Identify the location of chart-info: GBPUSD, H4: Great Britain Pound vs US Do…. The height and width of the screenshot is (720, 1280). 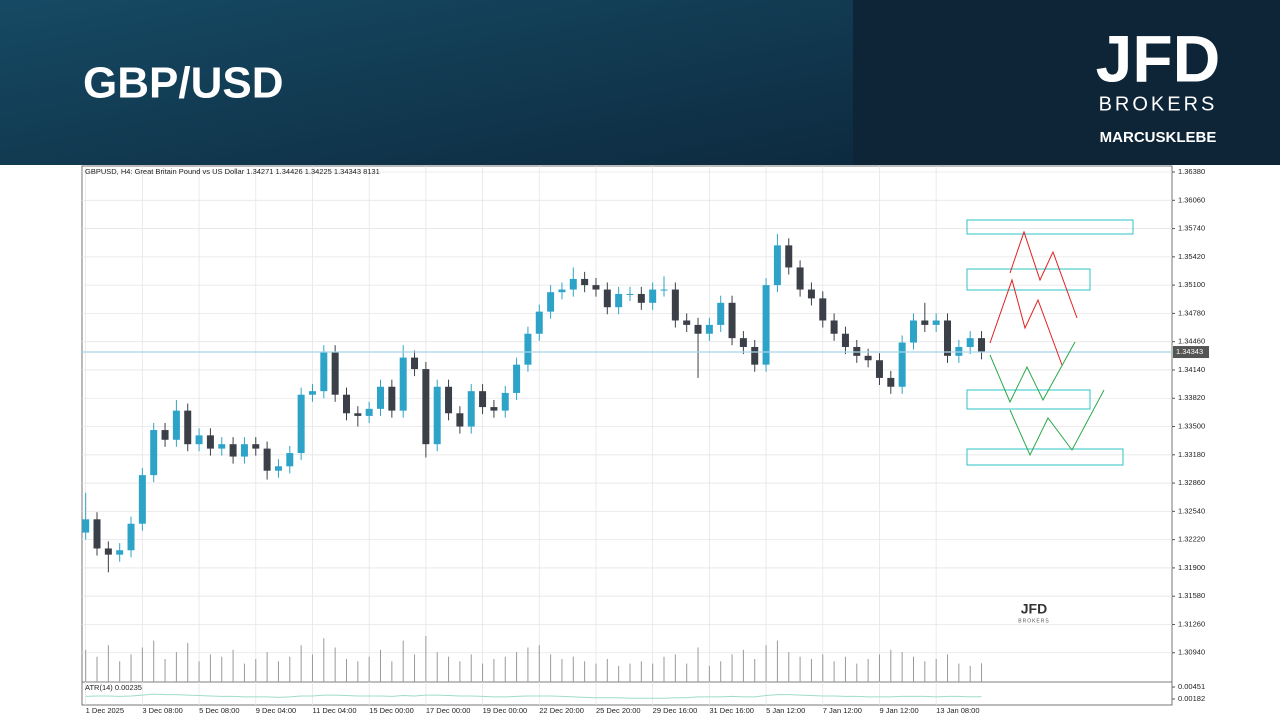
(232, 171).